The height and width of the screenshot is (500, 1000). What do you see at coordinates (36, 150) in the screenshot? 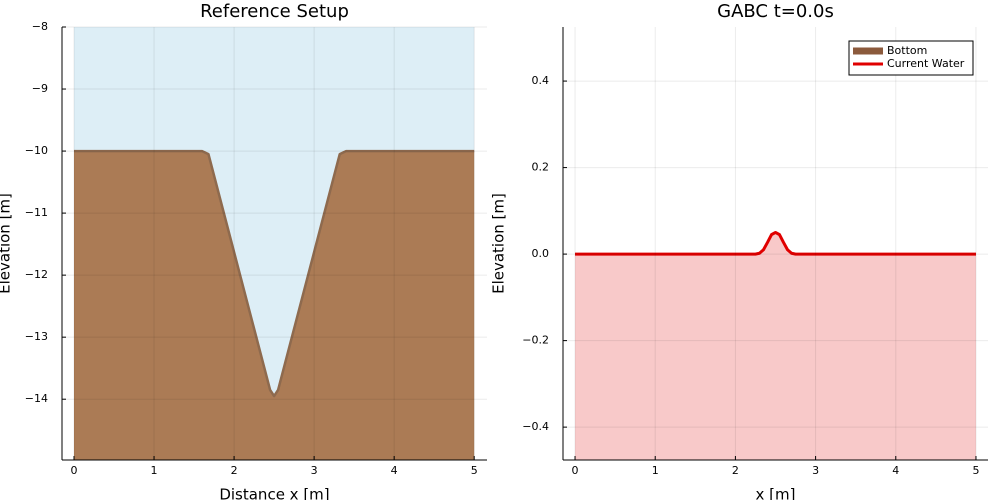
I see `y-tick-label: −10` at bounding box center [36, 150].